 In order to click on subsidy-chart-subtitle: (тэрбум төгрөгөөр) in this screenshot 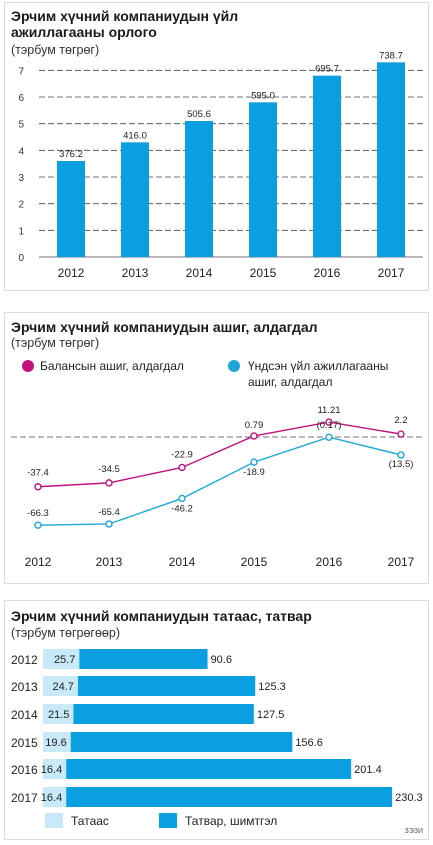, I will do `click(65, 633)`.